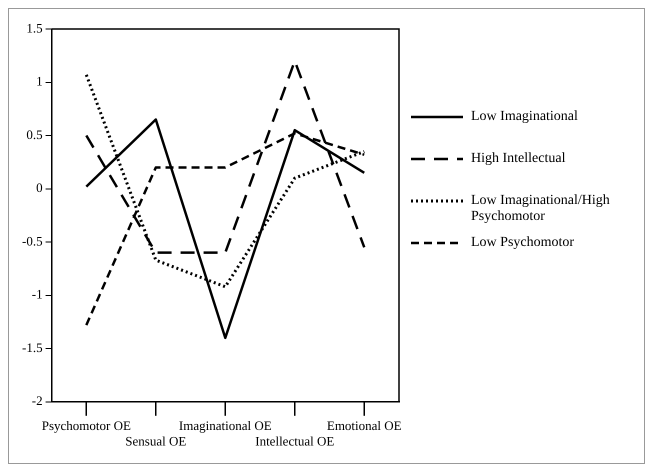 The width and height of the screenshot is (653, 472). I want to click on x-tick-label: Intellectual OE, so click(294, 441).